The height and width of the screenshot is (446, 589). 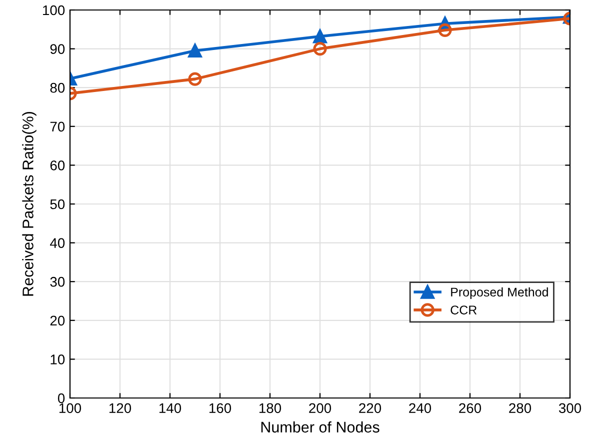 What do you see at coordinates (57, 359) in the screenshot?
I see `y-tick-label: 10` at bounding box center [57, 359].